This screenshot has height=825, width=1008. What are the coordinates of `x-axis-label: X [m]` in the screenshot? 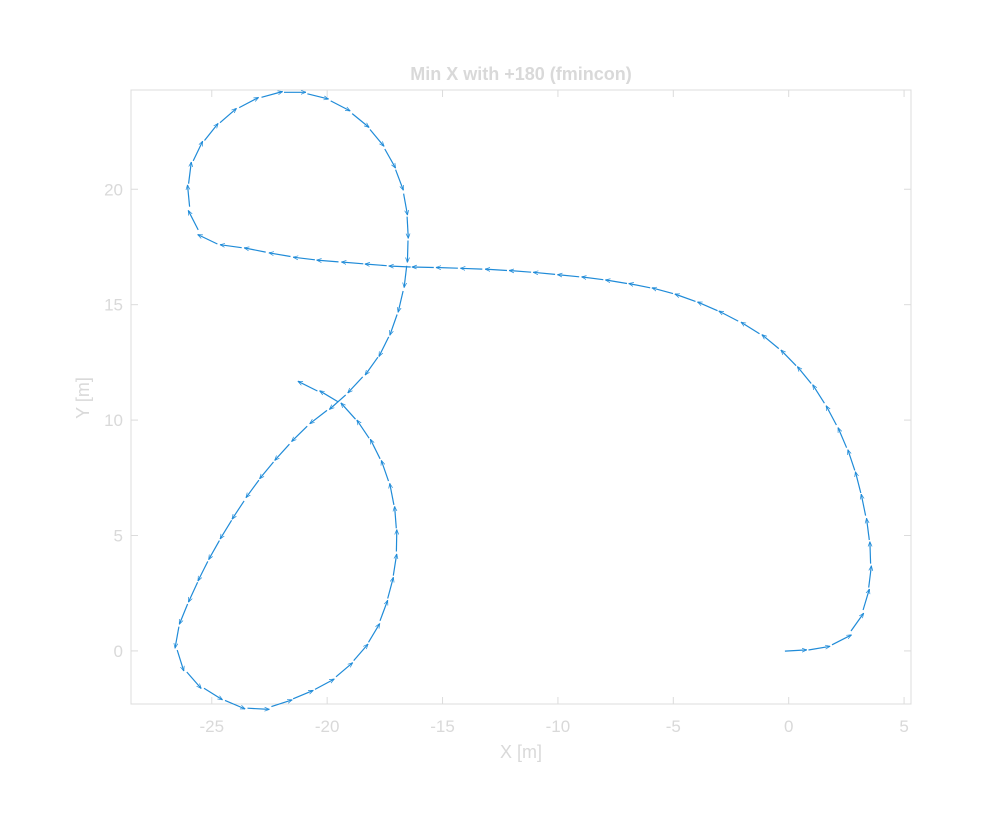 It's located at (521, 752).